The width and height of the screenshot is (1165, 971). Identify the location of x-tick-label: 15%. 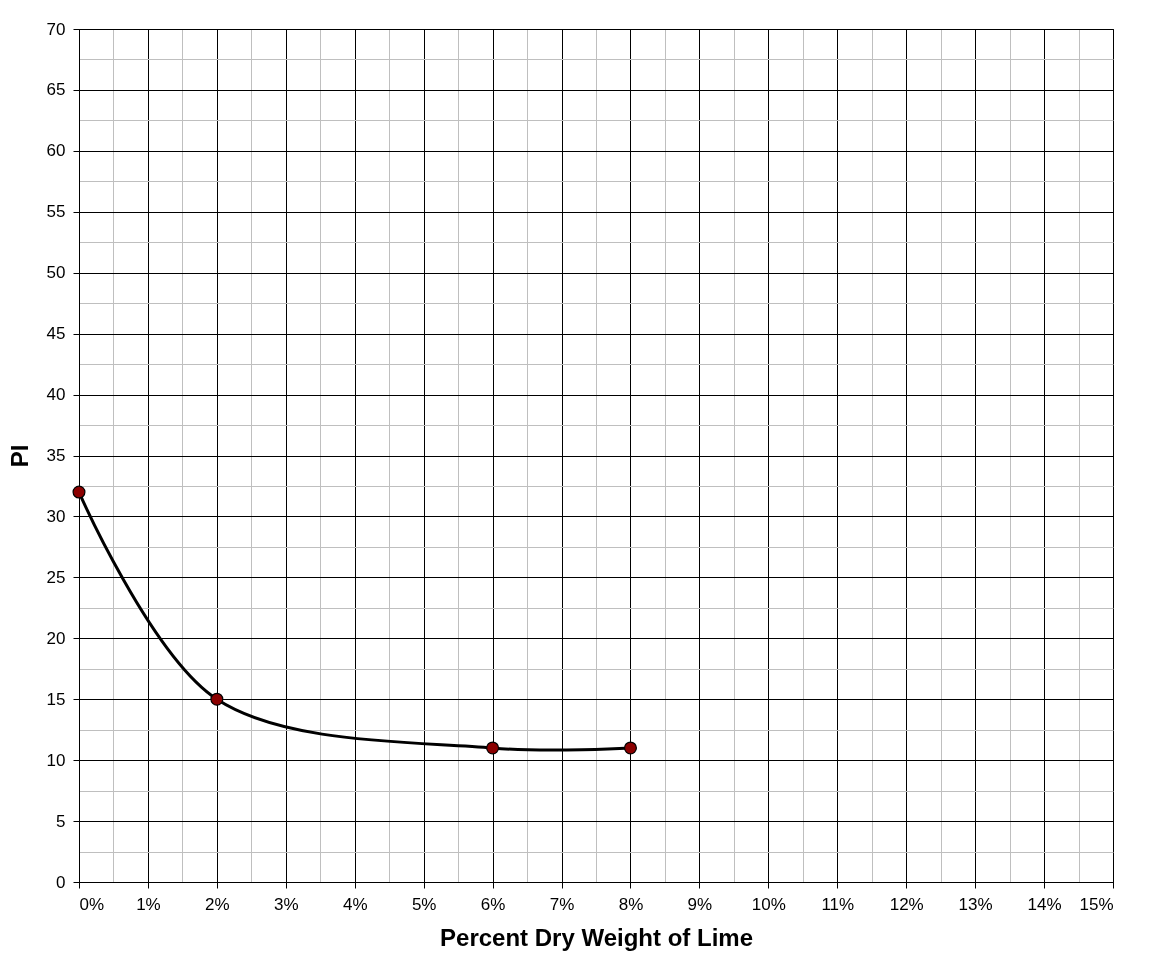
(1096, 904).